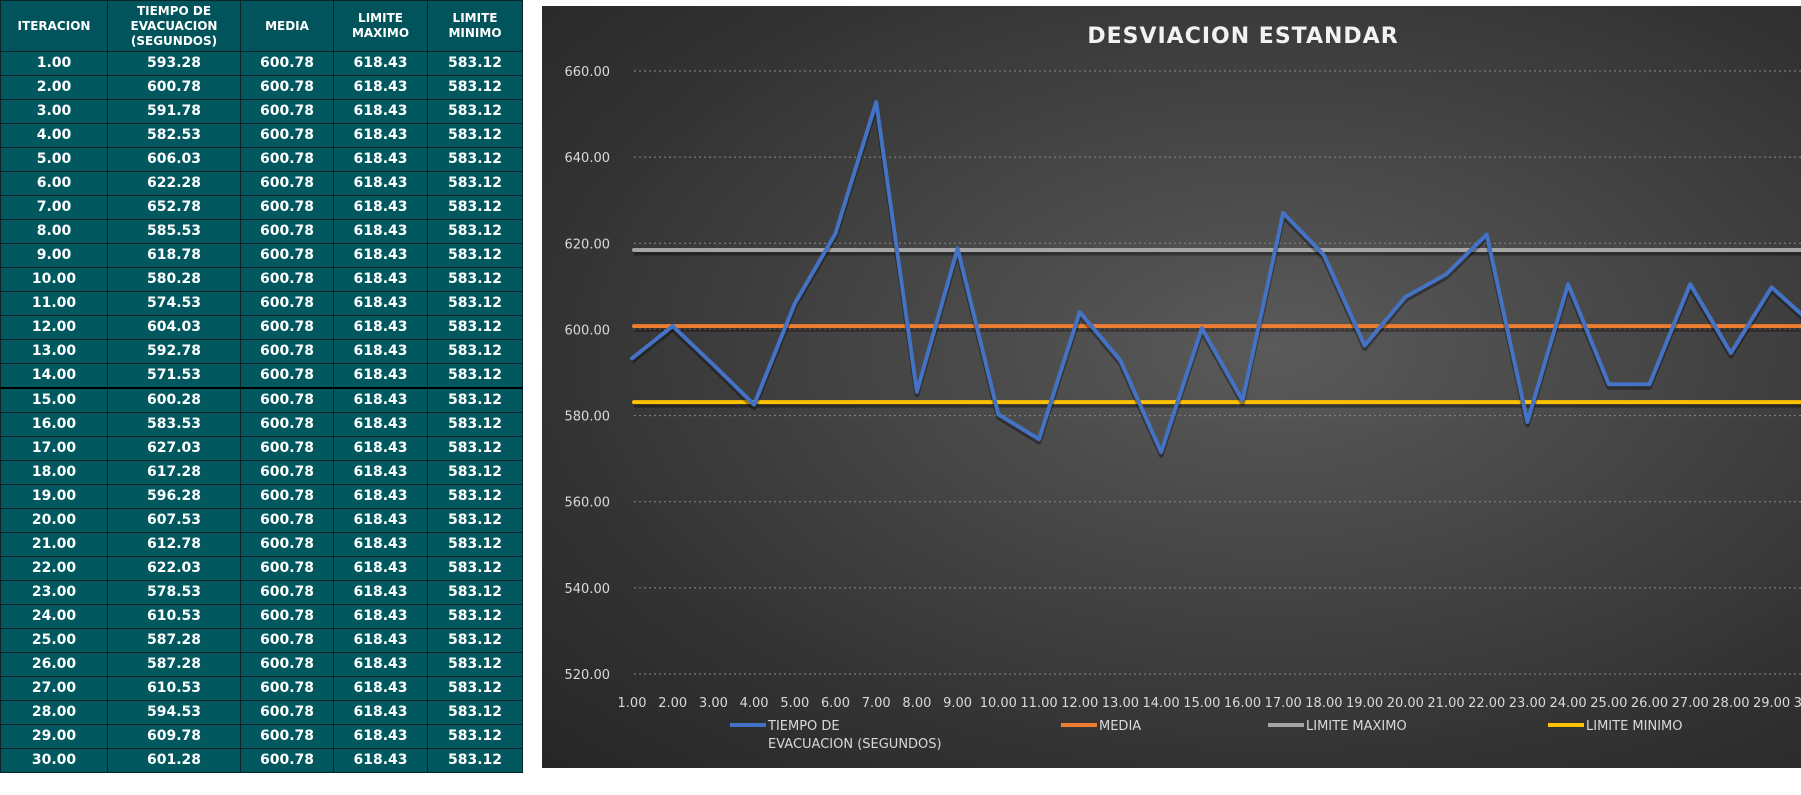 The image size is (1801, 795). Describe the element at coordinates (174, 159) in the screenshot. I see `cell-tiempo: 606.03` at that location.